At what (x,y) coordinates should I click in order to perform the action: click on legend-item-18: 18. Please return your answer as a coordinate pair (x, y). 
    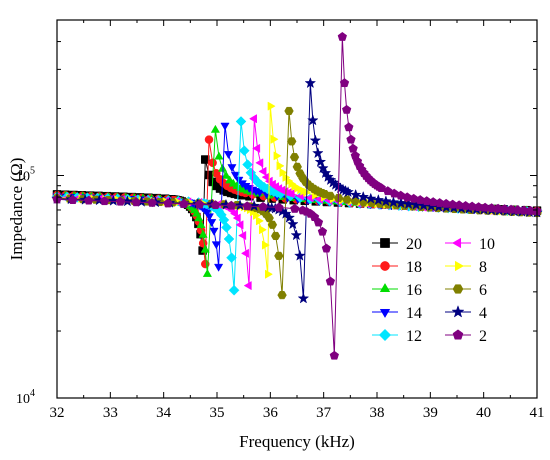
    Looking at the image, I should click on (397, 267).